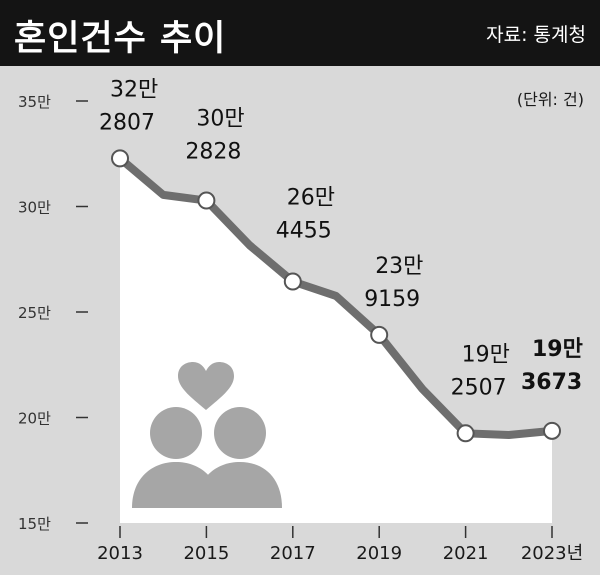 The image size is (600, 575). Describe the element at coordinates (292, 281) in the screenshot. I see `data-point-2017` at that location.